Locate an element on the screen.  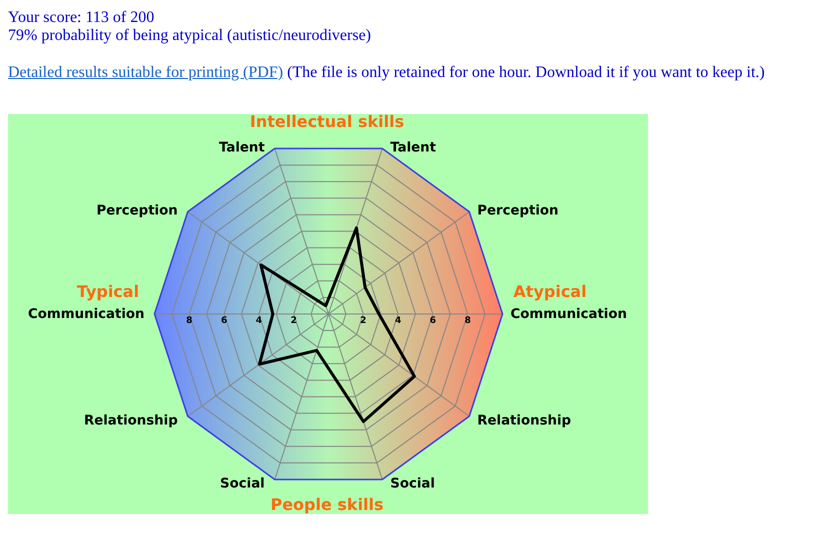
chart-subtitle: 79% probability of being atypical (autistic/neurodiverse) is located at coordinates (189, 36).